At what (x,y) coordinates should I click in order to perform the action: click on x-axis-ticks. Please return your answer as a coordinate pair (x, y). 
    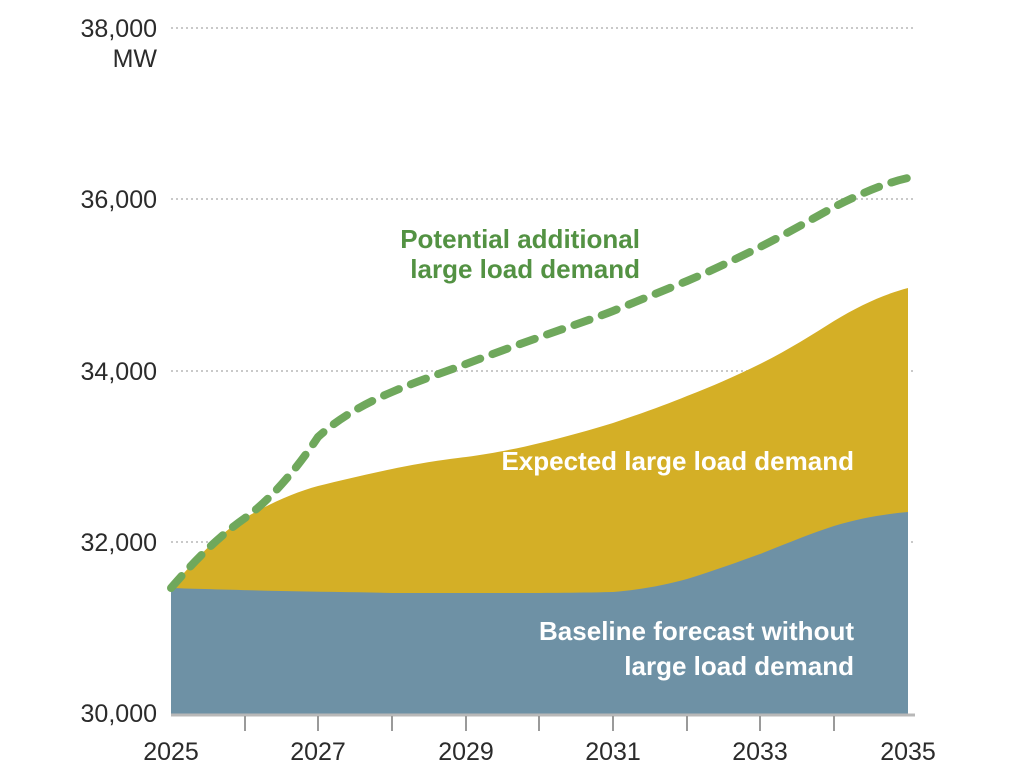
    Looking at the image, I should click on (539, 723).